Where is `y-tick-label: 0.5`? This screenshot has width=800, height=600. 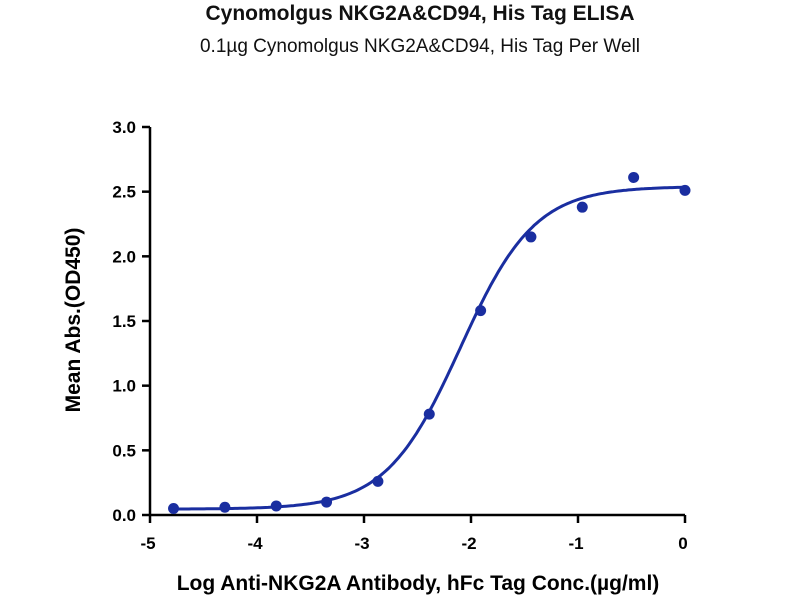
y-tick-label: 0.5 is located at coordinates (124, 450).